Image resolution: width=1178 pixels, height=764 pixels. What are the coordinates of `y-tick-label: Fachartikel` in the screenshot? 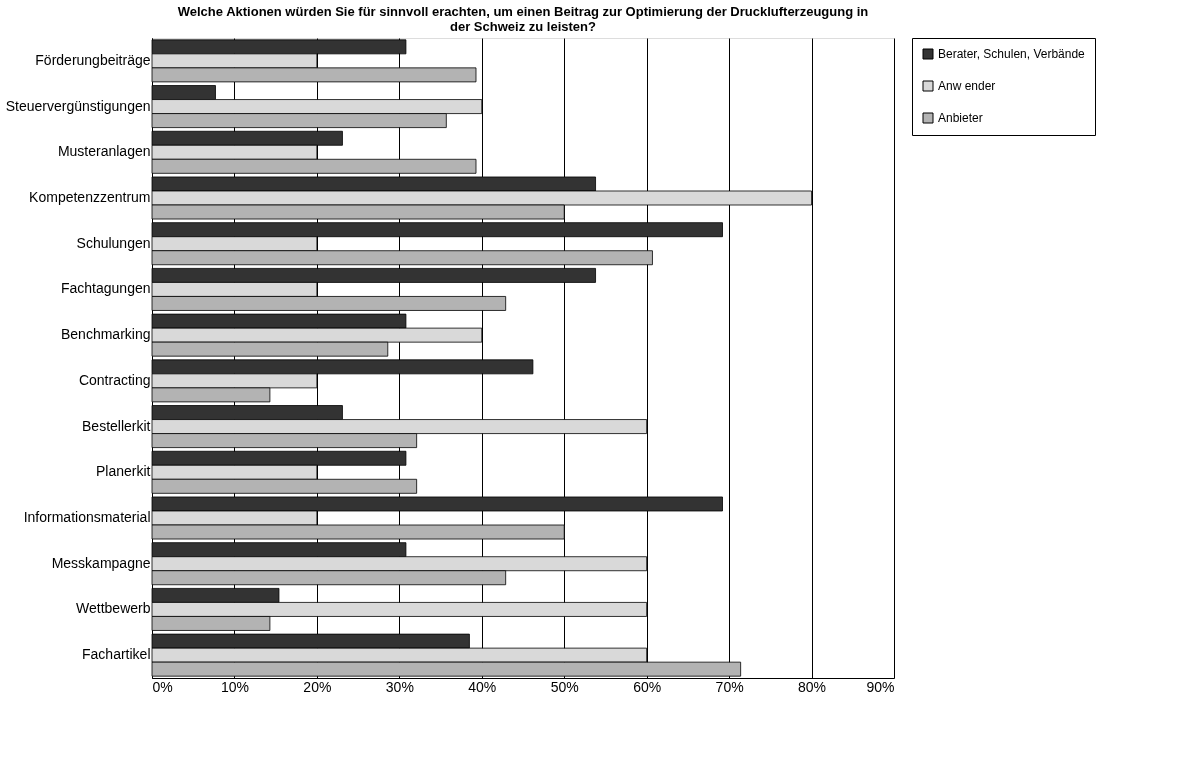 It's located at (116, 654).